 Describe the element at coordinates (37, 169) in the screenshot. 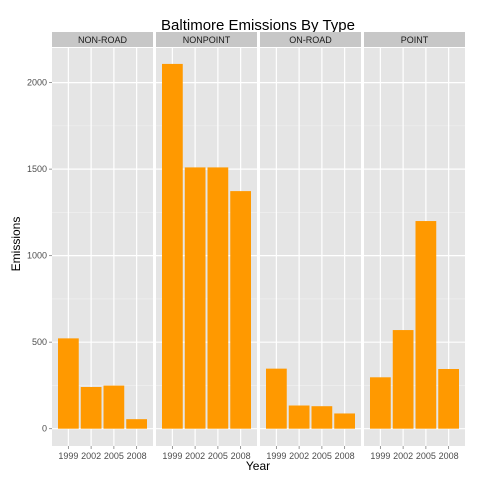

I see `y-tick-label: 1500` at that location.